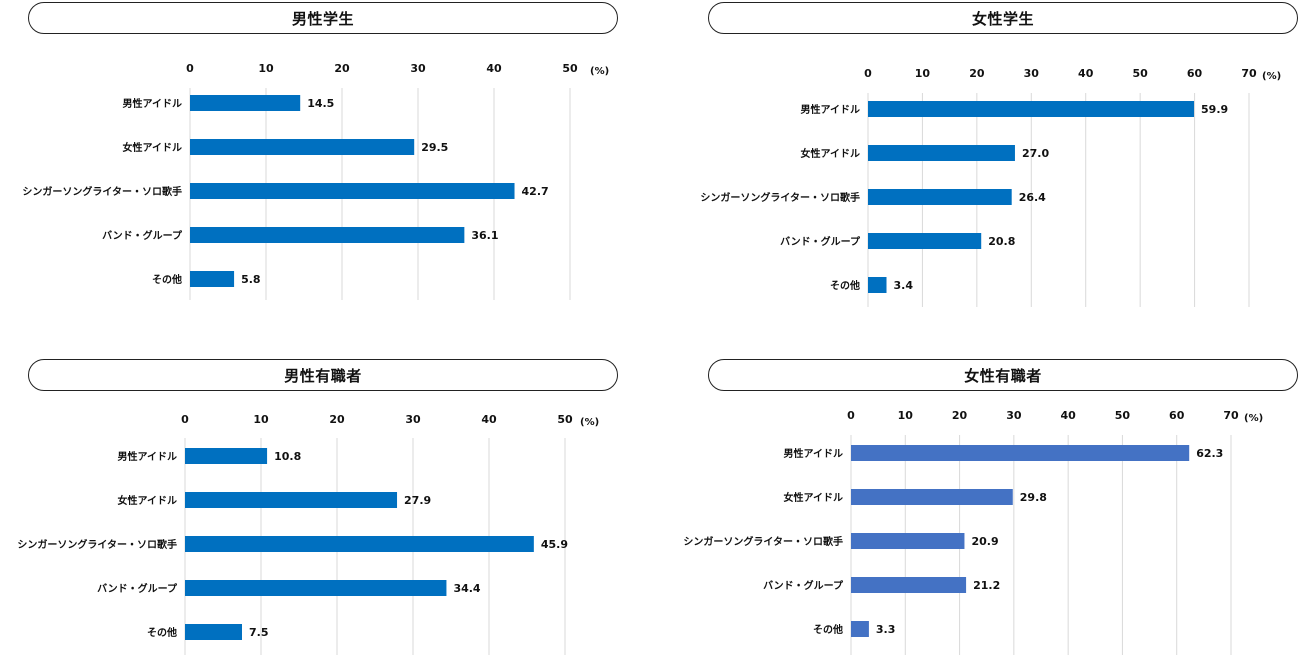 The width and height of the screenshot is (1300, 655). I want to click on chart-title-female-students: 女性学生, so click(1003, 18).